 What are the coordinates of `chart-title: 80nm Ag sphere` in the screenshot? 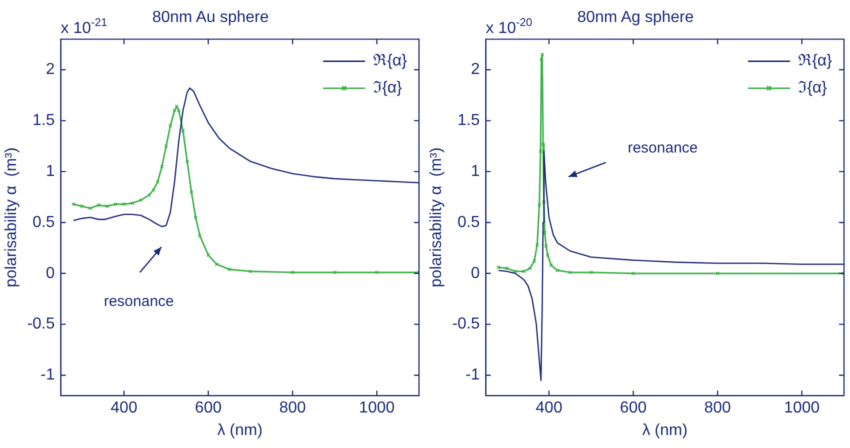 It's located at (635, 17).